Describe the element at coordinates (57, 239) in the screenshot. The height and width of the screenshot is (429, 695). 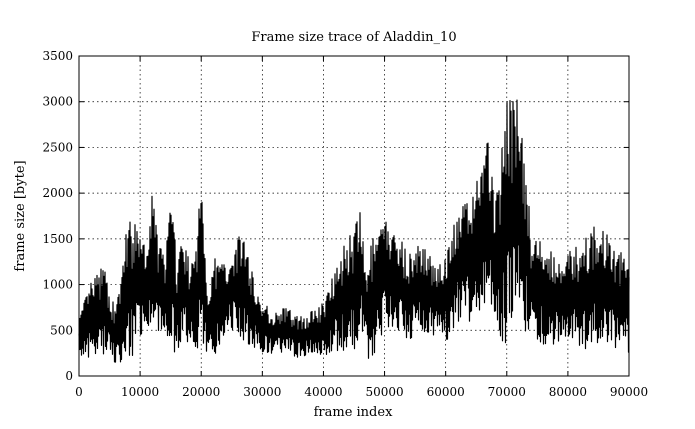
I see `y-tick-label: 1500` at that location.